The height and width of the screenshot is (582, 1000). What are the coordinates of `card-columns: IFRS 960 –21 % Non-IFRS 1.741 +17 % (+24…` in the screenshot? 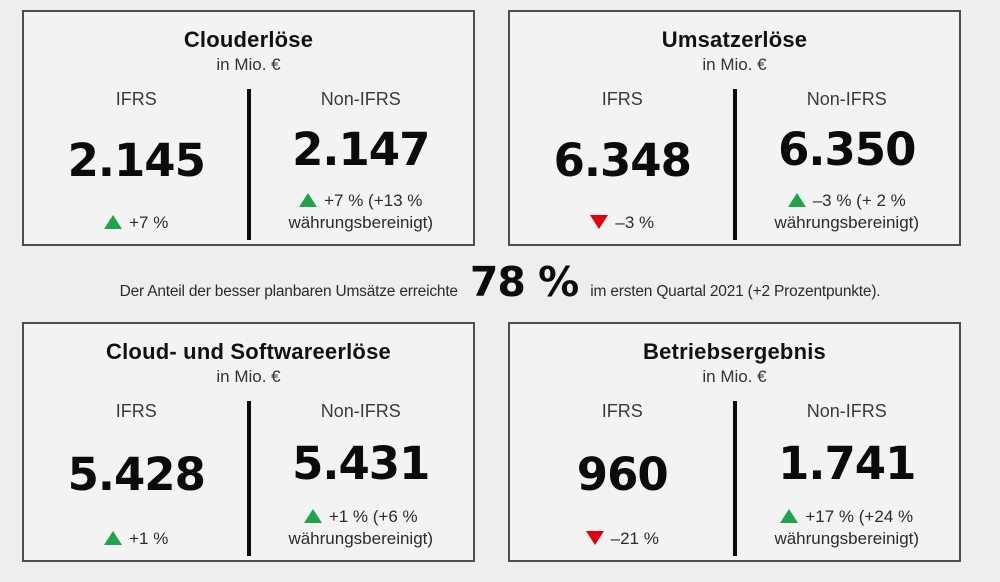 It's located at (734, 473).